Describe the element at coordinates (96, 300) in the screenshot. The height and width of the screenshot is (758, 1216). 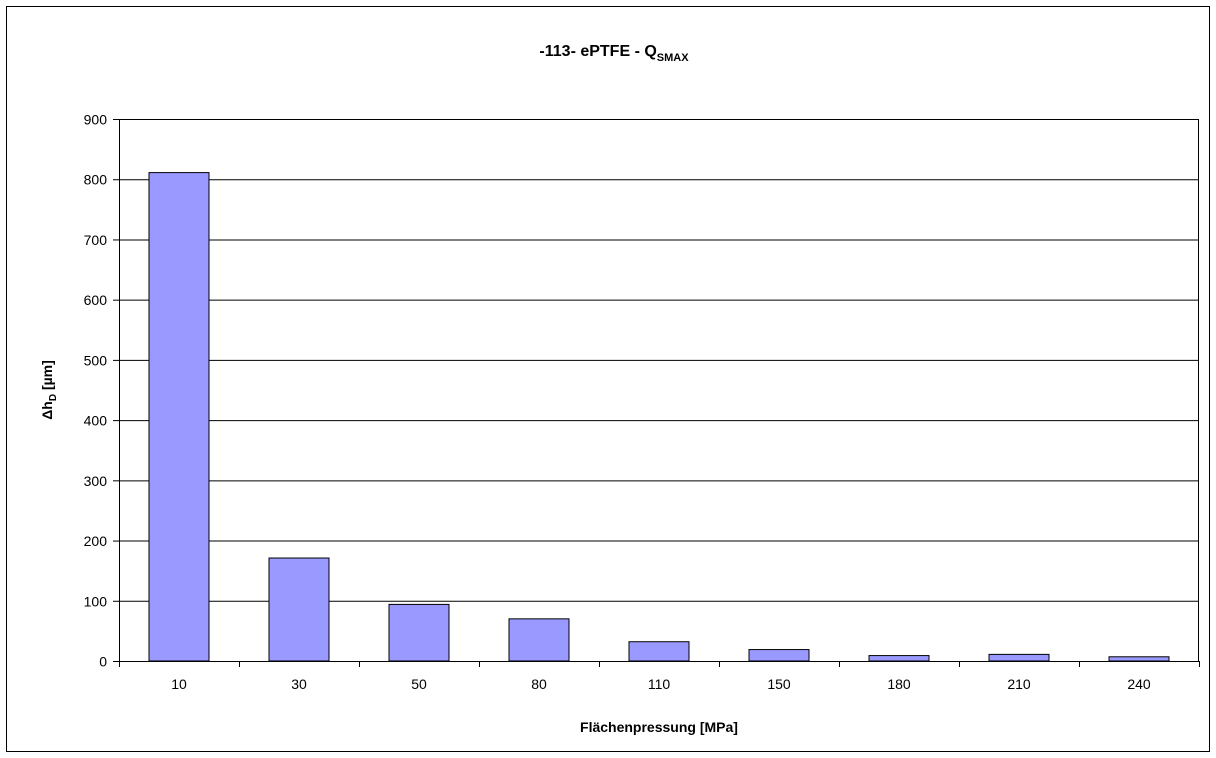
I see `y-tick-label: 600` at that location.